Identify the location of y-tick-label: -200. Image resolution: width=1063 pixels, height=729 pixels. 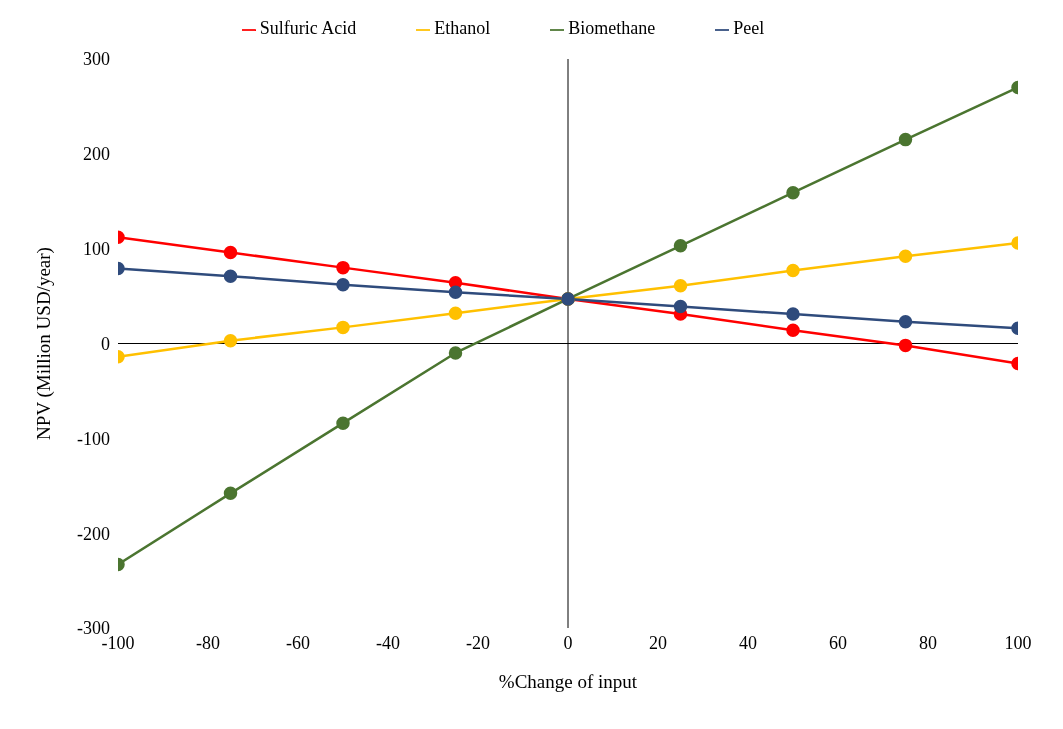
(93, 533).